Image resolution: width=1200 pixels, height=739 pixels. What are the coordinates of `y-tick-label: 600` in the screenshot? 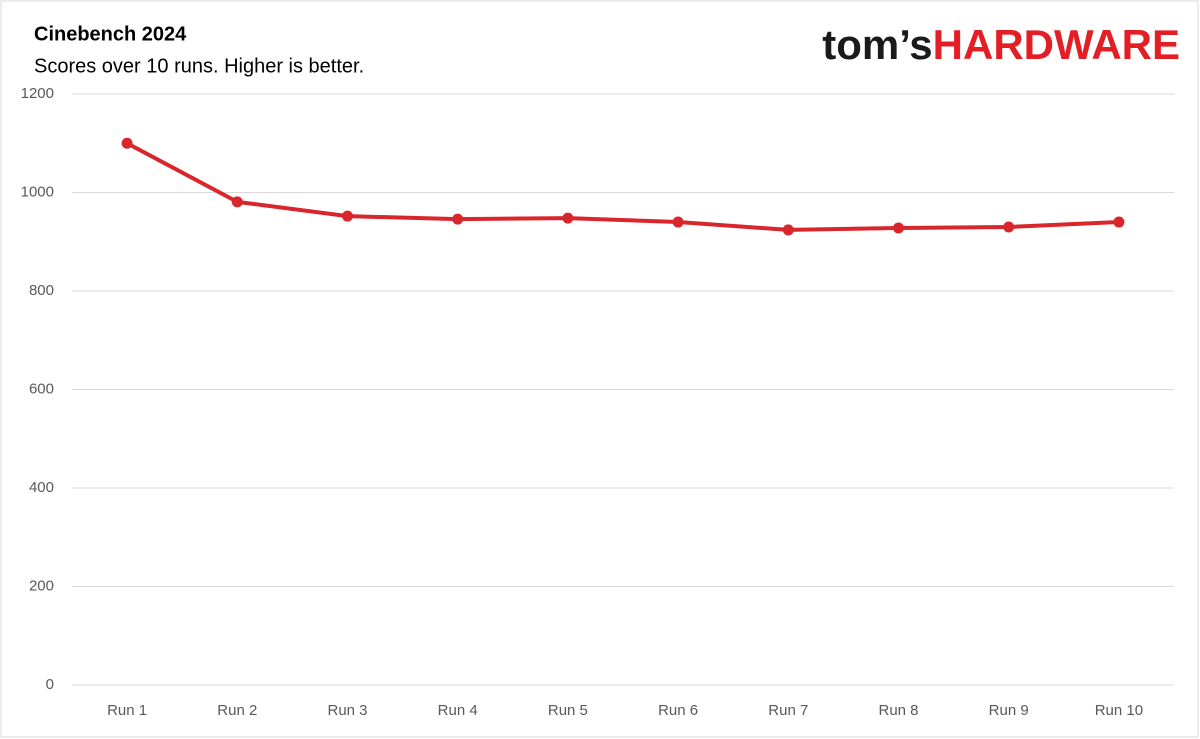 It's located at (41, 388).